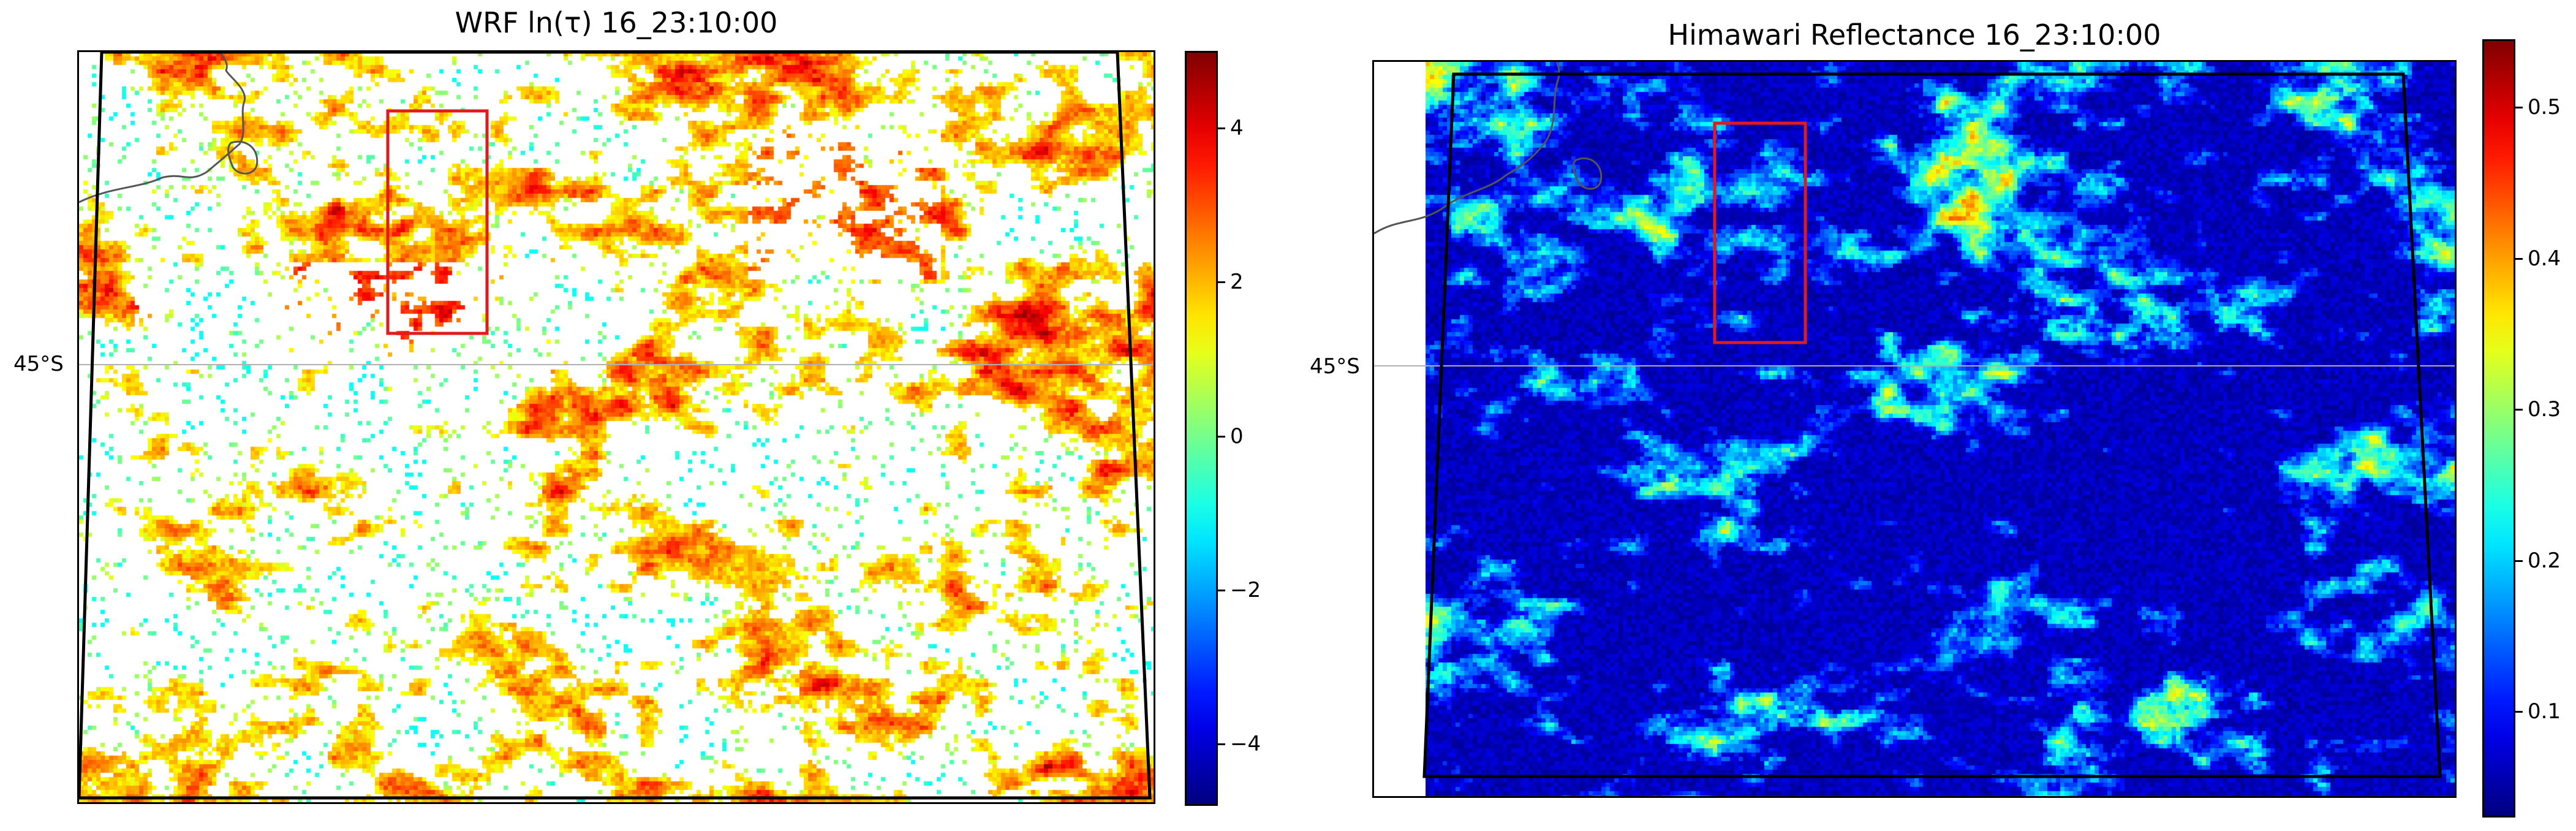 The image size is (2576, 831). Describe the element at coordinates (1587, 173) in the screenshot. I see `right-island` at that location.